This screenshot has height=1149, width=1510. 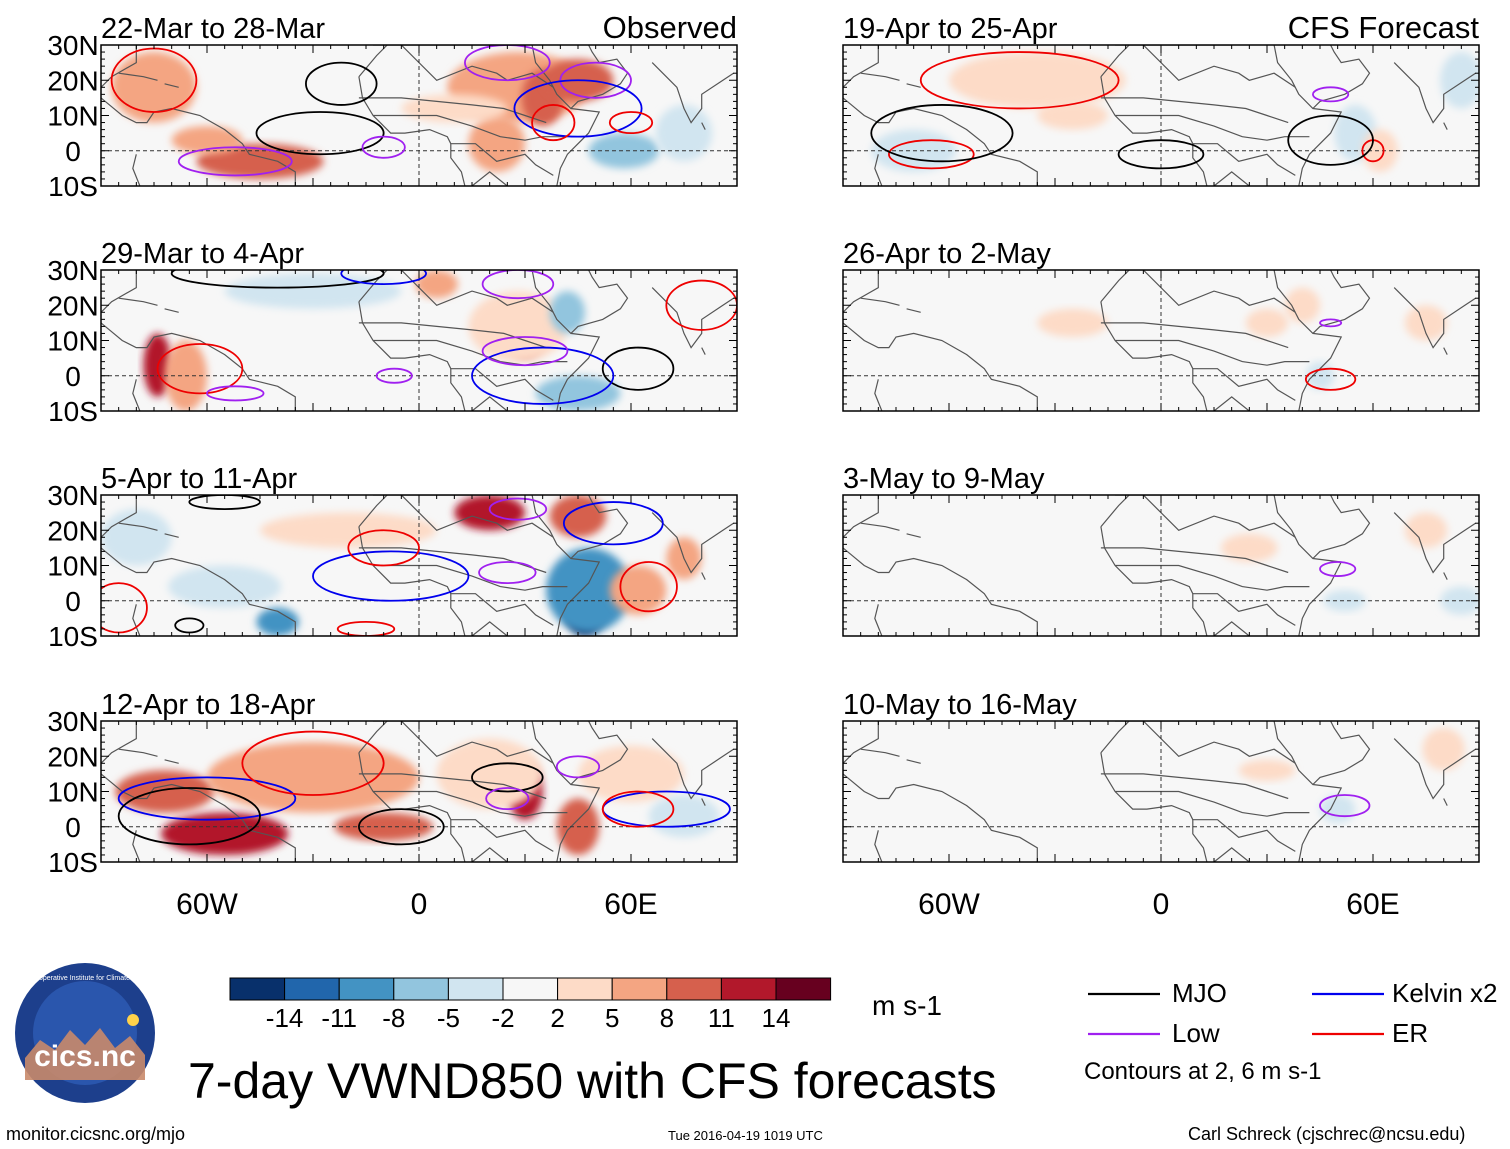 I want to click on colorbar: -14 -11 -8 -5 -2 2 5 8 11 14, so click(x=530, y=1005).